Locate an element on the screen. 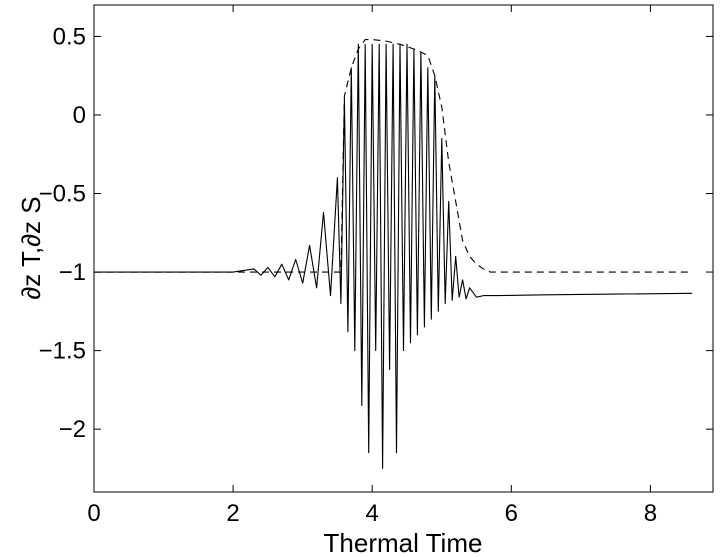 This screenshot has height=557, width=720. x-tick-label: 2 is located at coordinates (232, 513).